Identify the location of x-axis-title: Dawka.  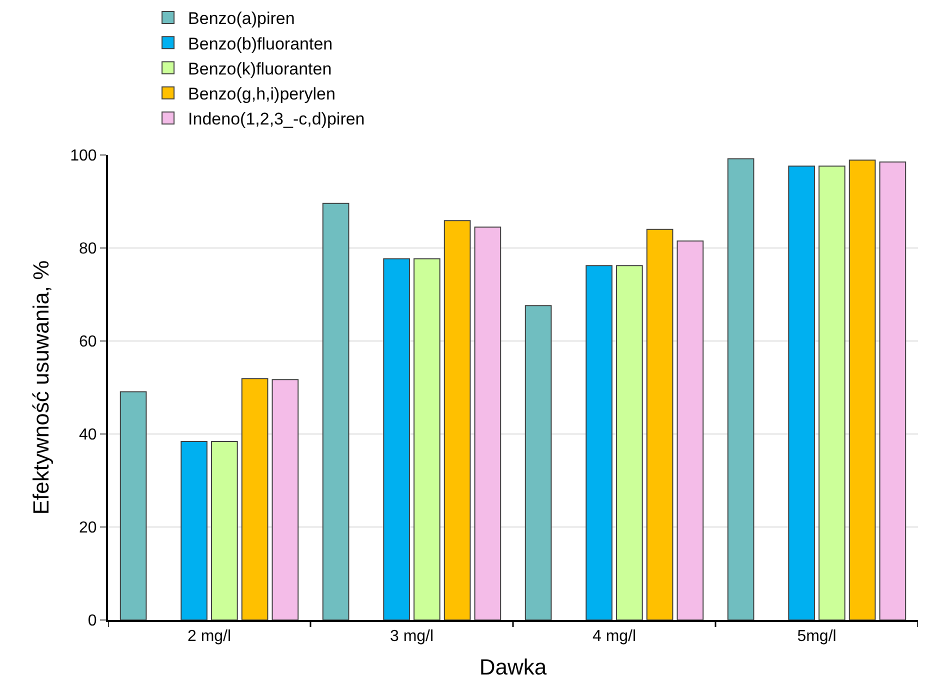
(513, 667).